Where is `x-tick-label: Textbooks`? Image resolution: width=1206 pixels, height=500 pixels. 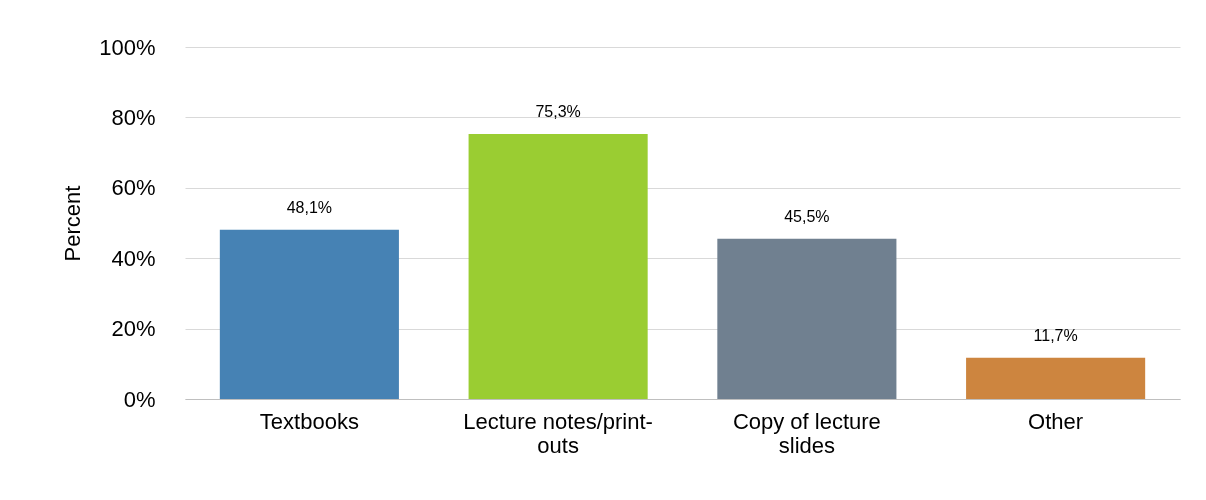 x-tick-label: Textbooks is located at coordinates (309, 421).